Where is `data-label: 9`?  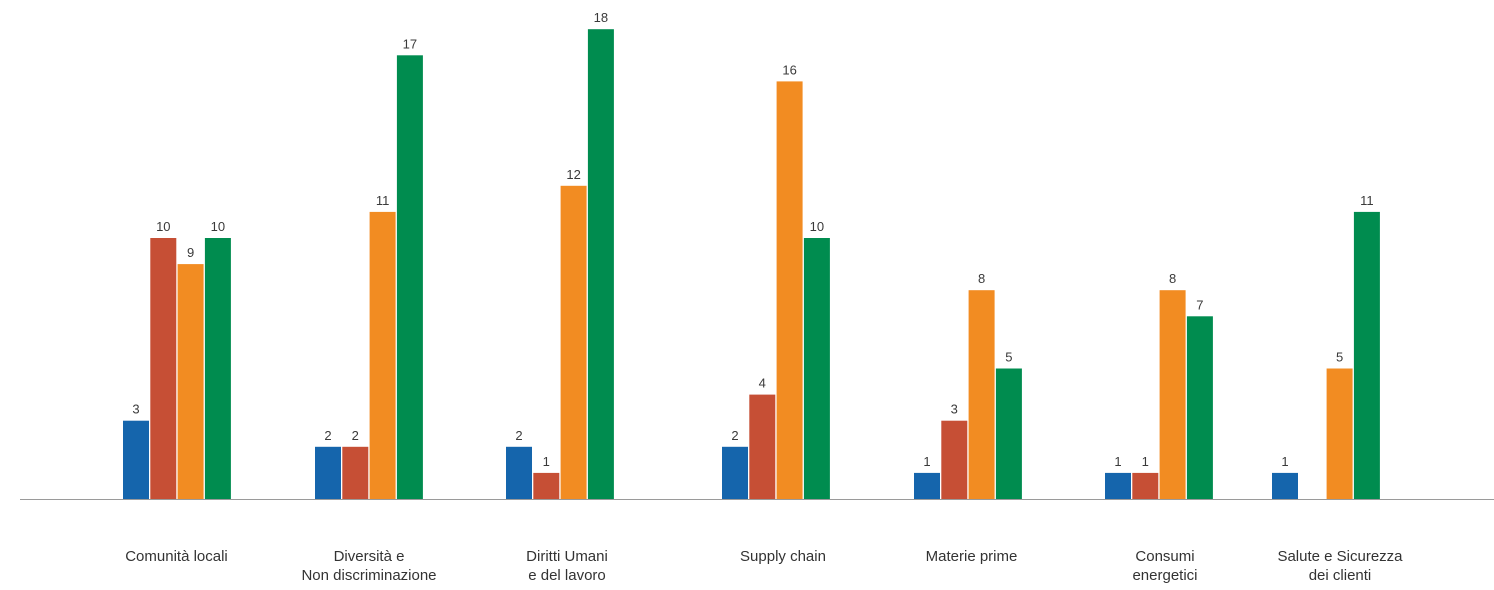 data-label: 9 is located at coordinates (190, 252).